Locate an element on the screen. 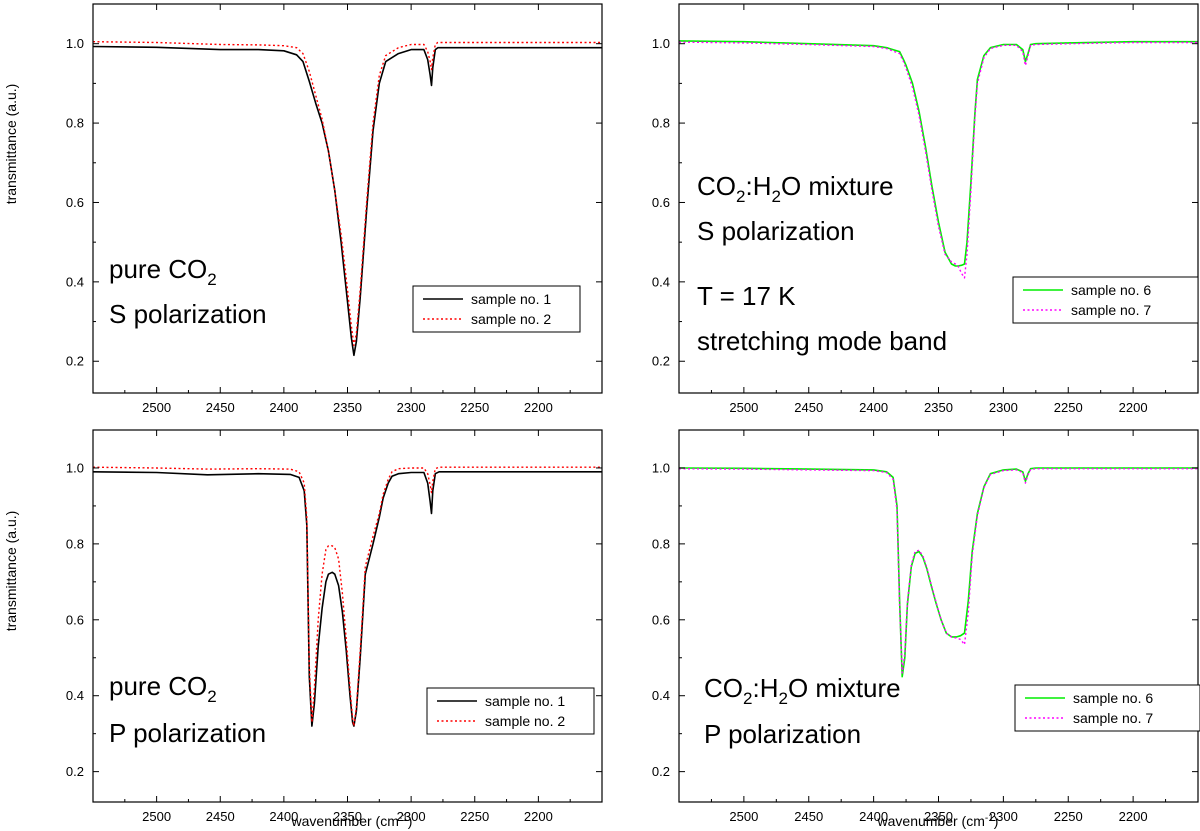 The image size is (1200, 831). annotation-3: T = 17 K is located at coordinates (746, 296).